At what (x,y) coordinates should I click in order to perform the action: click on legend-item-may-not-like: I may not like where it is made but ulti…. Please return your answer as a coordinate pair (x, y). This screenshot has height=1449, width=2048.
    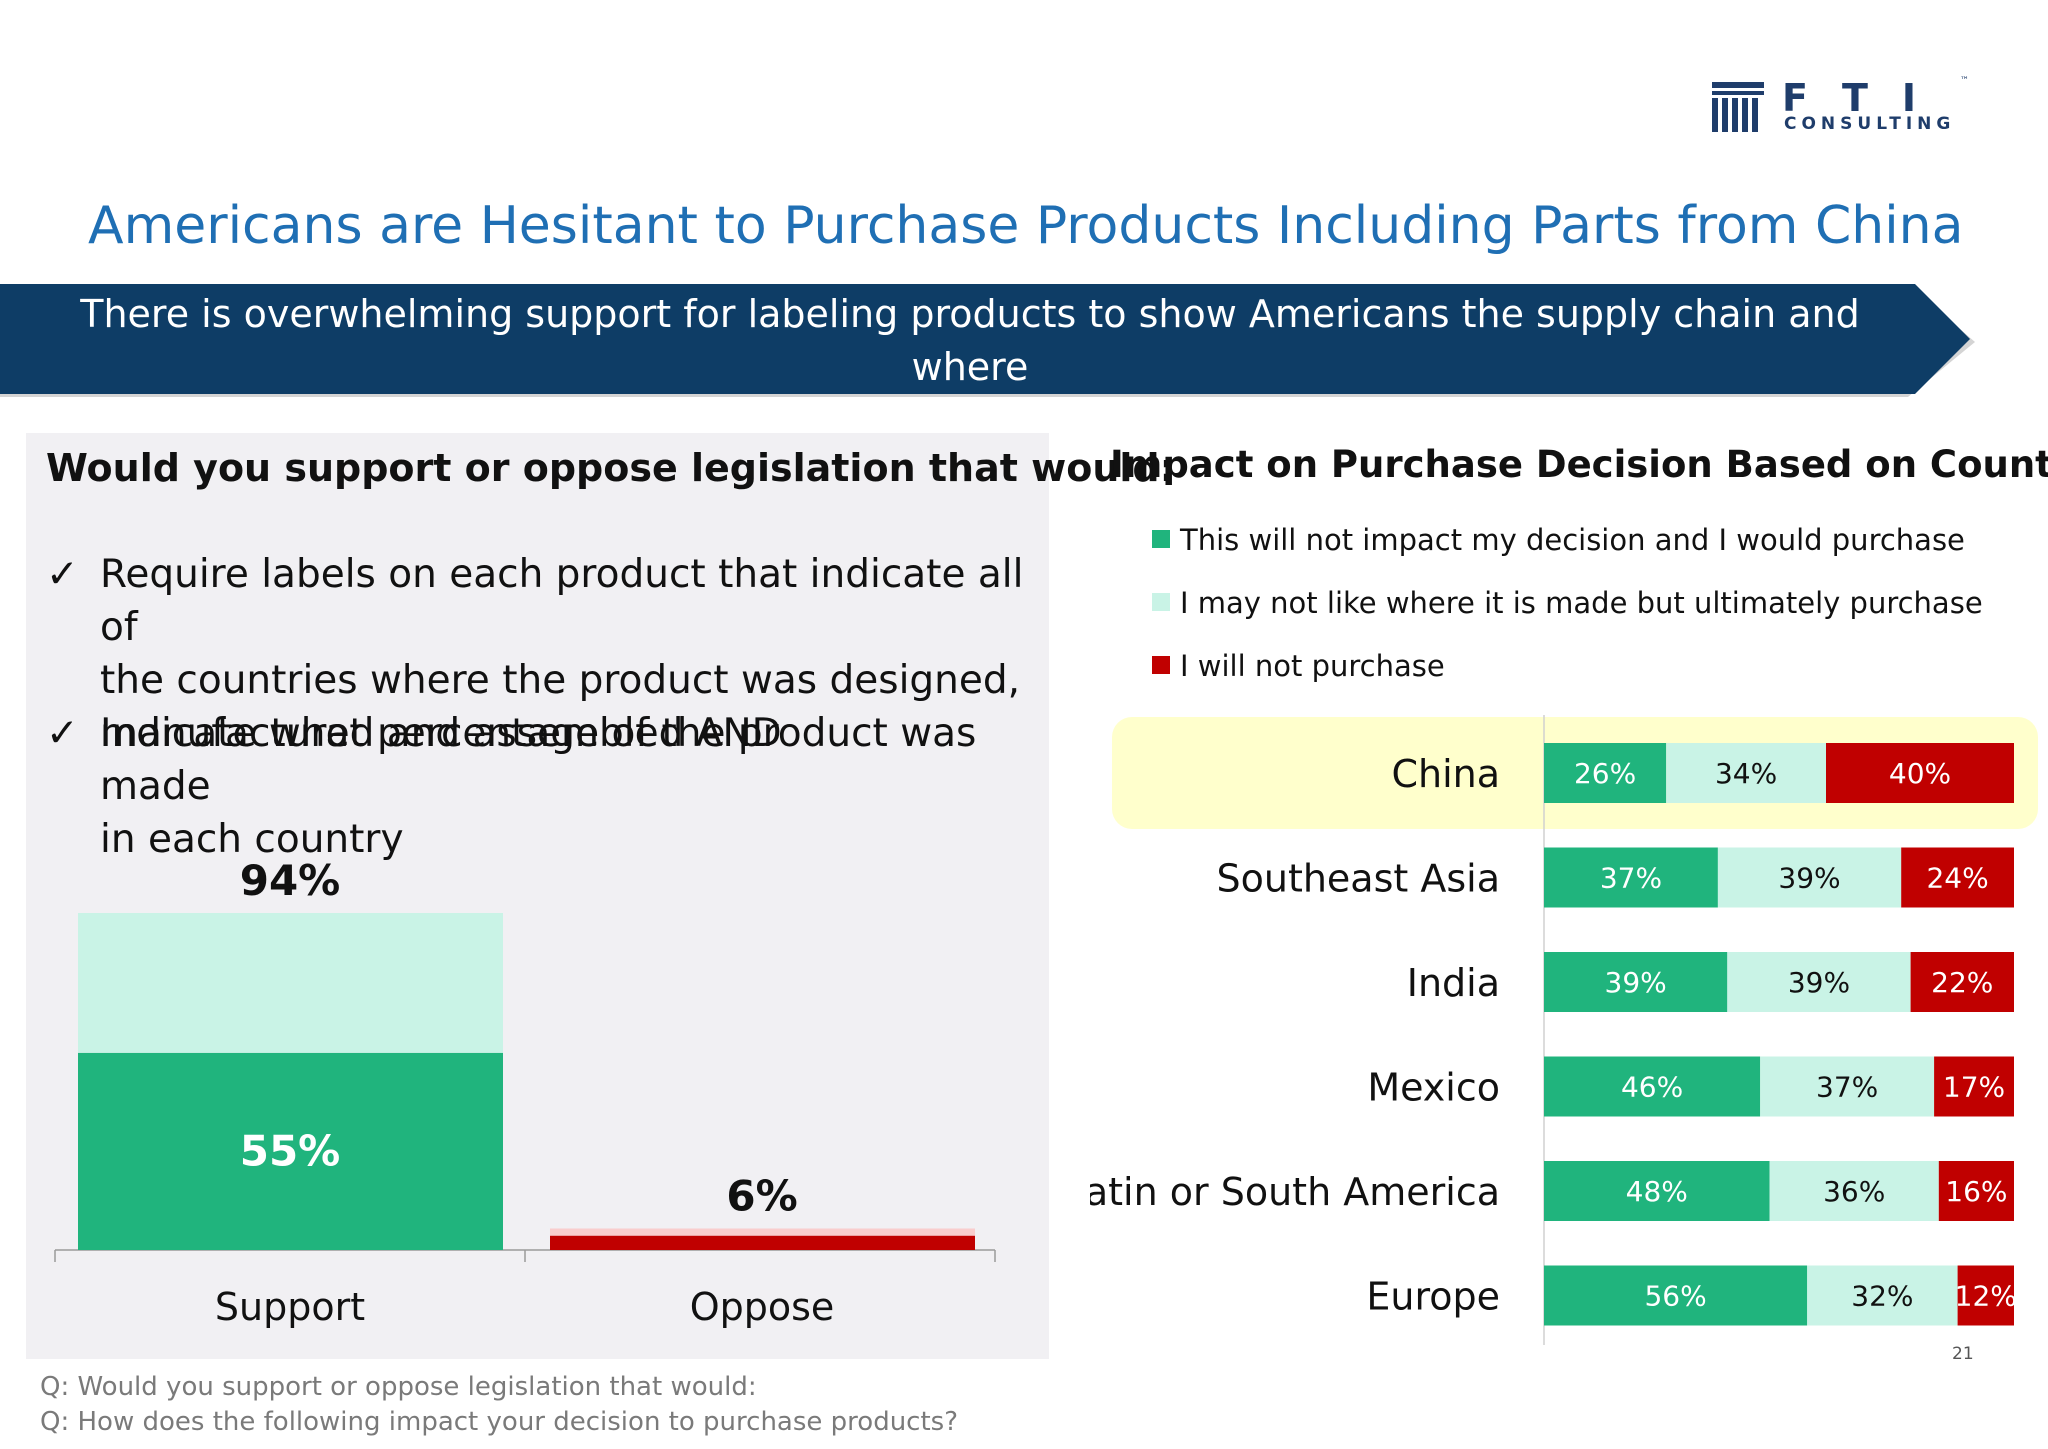
    Looking at the image, I should click on (1567, 606).